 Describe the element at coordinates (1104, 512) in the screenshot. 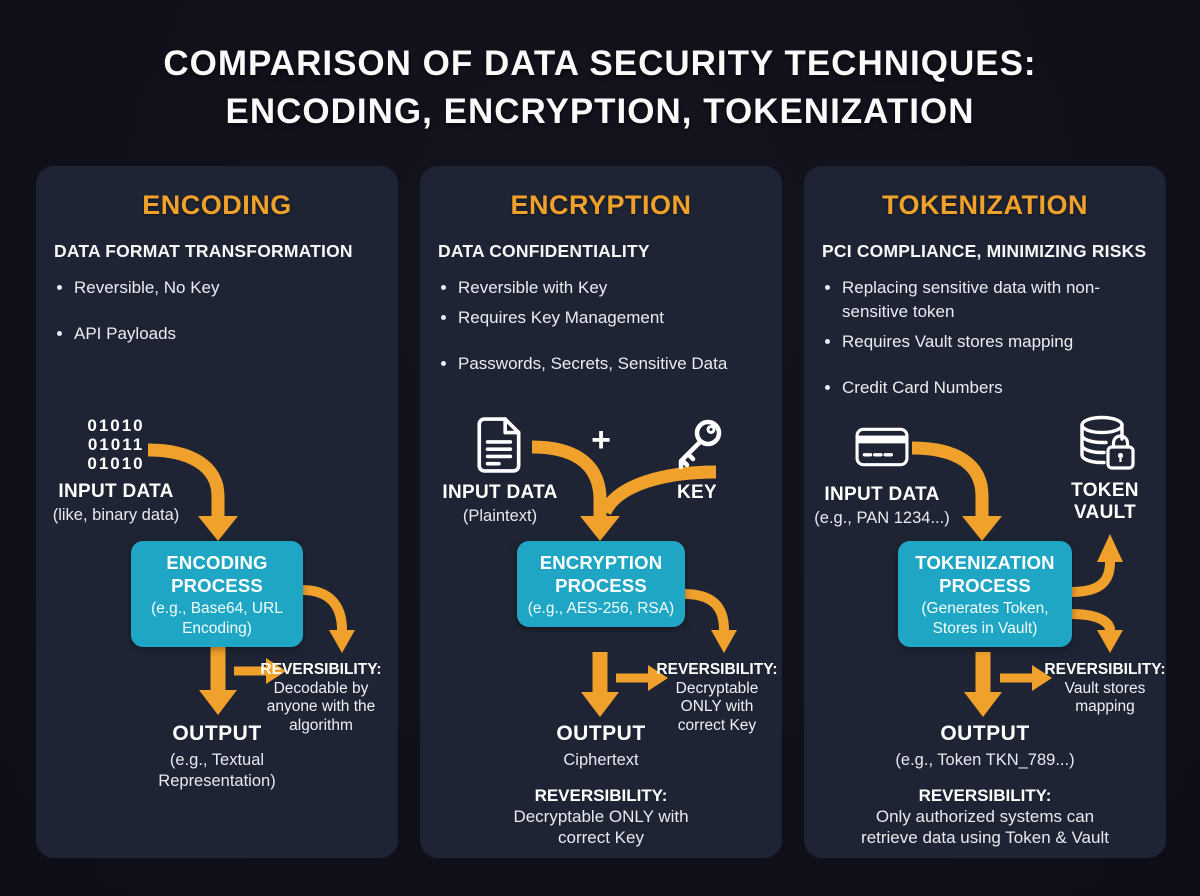

I see `token-vault-line: VAULT` at that location.